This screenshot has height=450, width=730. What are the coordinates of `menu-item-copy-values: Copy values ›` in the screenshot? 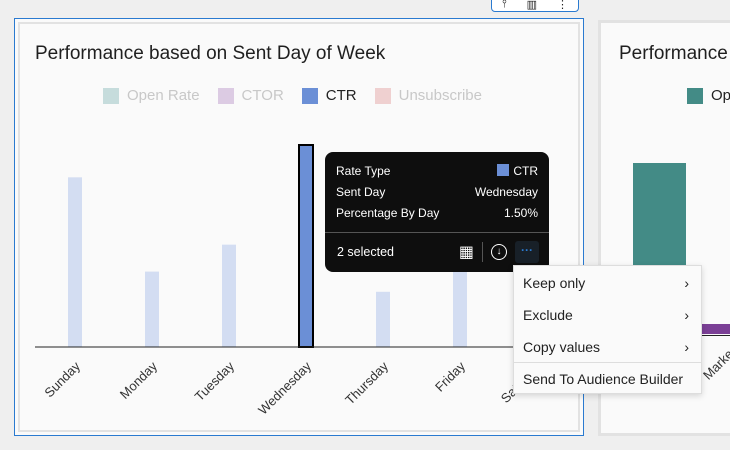 It's located at (606, 347).